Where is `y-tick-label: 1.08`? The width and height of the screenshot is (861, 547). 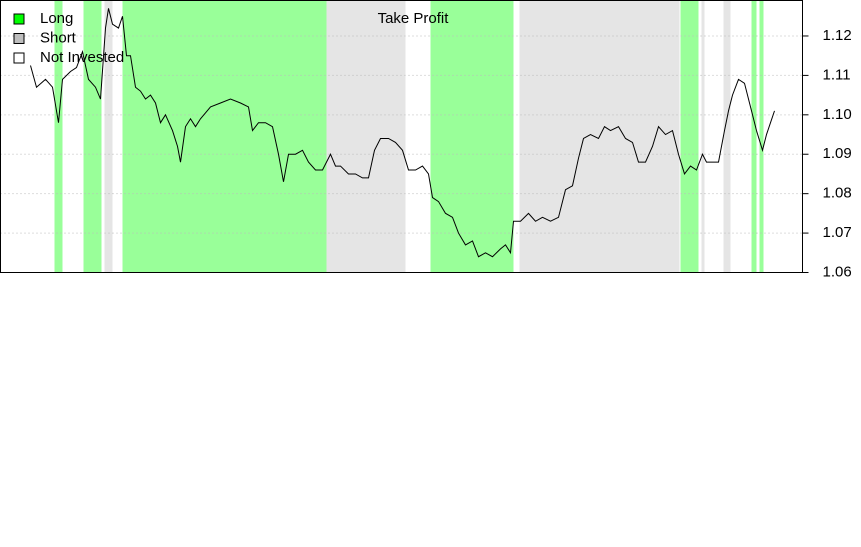 y-tick-label: 1.08 is located at coordinates (837, 193).